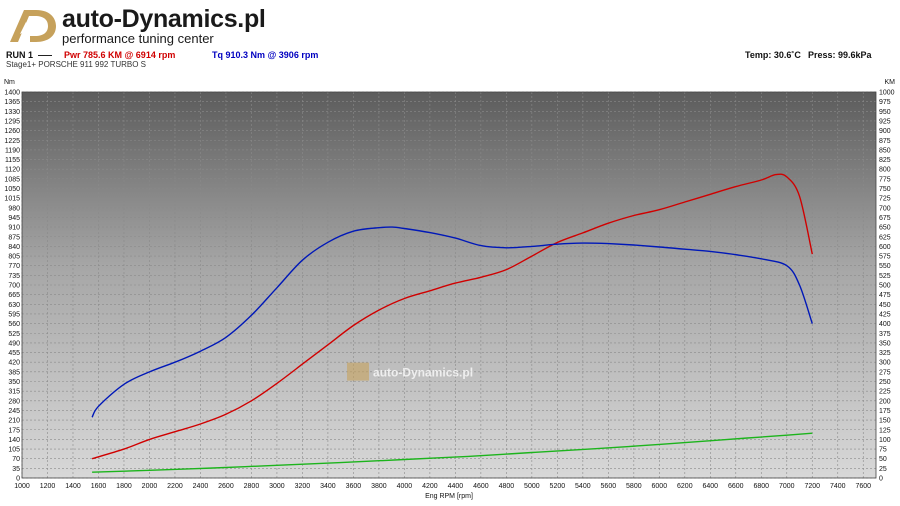 The width and height of the screenshot is (900, 506). What do you see at coordinates (449, 496) in the screenshot?
I see `x-axis-label: Eng RPM [rpm]` at bounding box center [449, 496].